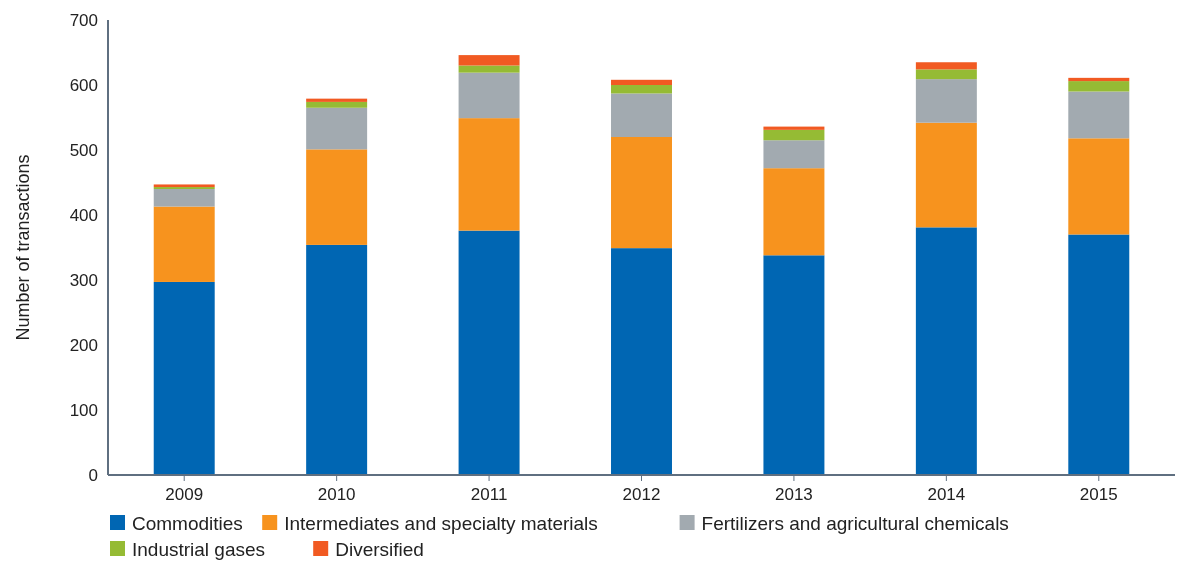  I want to click on legend-label: Fertilizers and agricultural chemicals, so click(855, 523).